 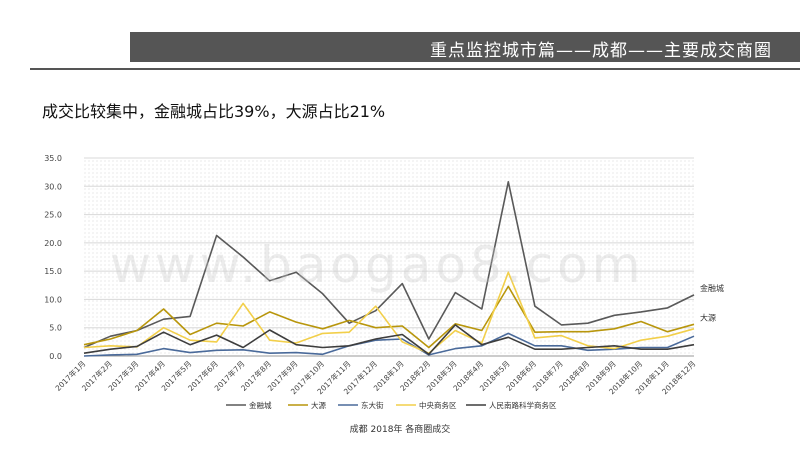 What do you see at coordinates (55, 328) in the screenshot?
I see `y-tick-label: 5.0` at bounding box center [55, 328].